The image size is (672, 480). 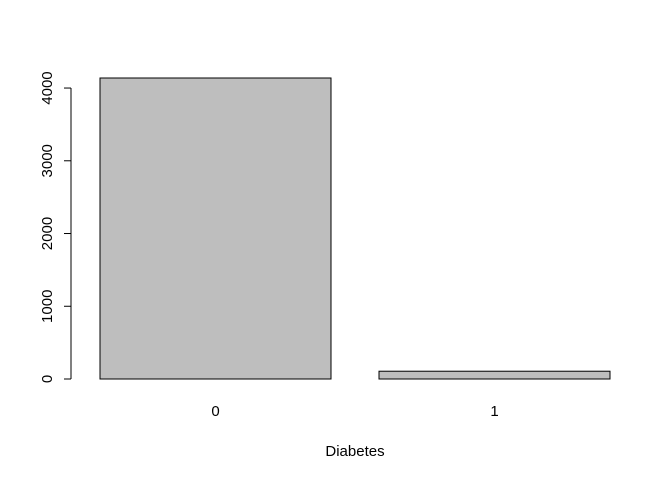 What do you see at coordinates (47, 160) in the screenshot?
I see `y-tick-label: 3000` at bounding box center [47, 160].